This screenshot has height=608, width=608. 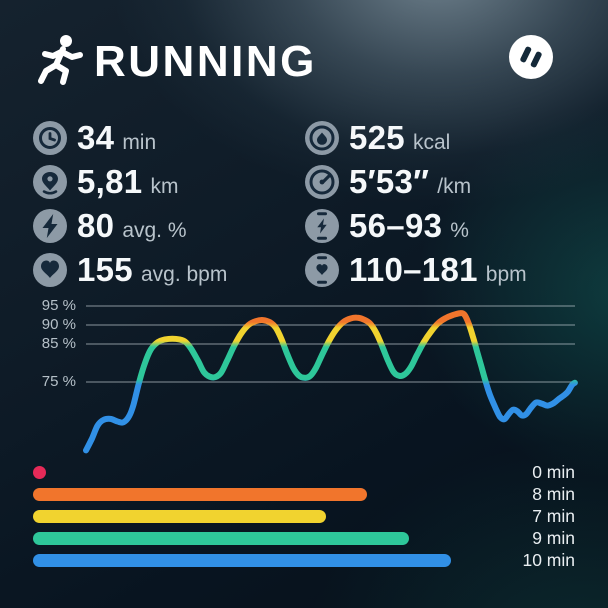 I want to click on distance-pin-icon, so click(x=50, y=182).